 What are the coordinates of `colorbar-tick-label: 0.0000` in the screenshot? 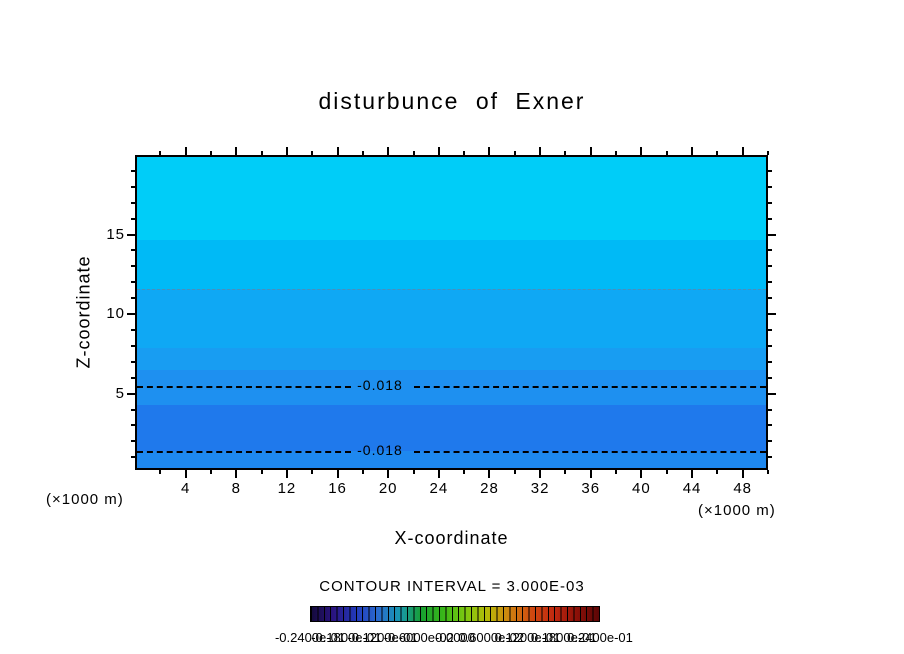 It's located at (455, 637).